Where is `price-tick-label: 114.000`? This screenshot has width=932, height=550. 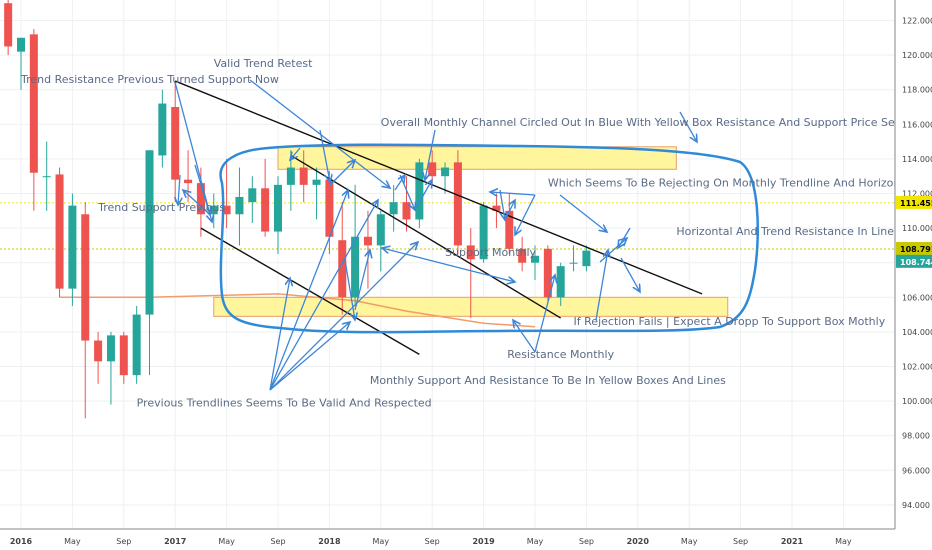
price-tick-label: 114.000 is located at coordinates (917, 159).